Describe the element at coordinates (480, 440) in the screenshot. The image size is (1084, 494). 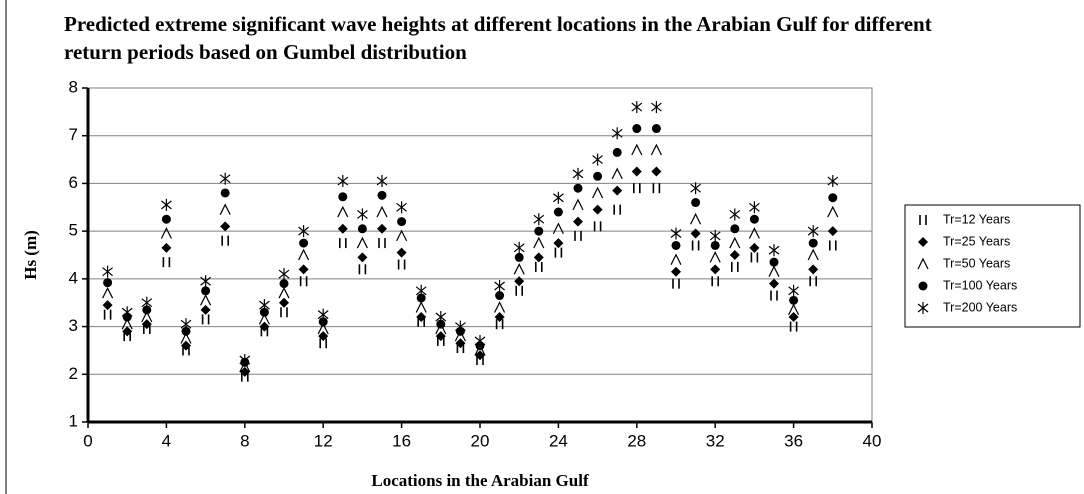
I see `x-tick-label: 20` at that location.